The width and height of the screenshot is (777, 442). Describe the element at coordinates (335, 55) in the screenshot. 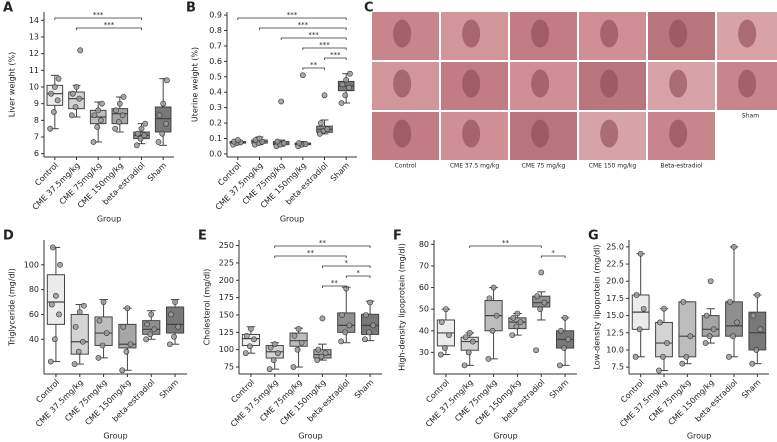

I see `significance-label: ***` at that location.